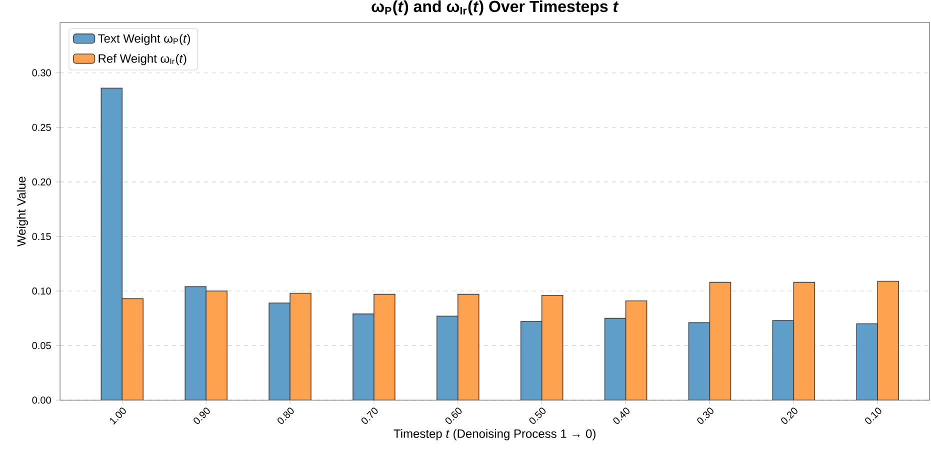  I want to click on y-tick-label: 0.10, so click(41, 291).